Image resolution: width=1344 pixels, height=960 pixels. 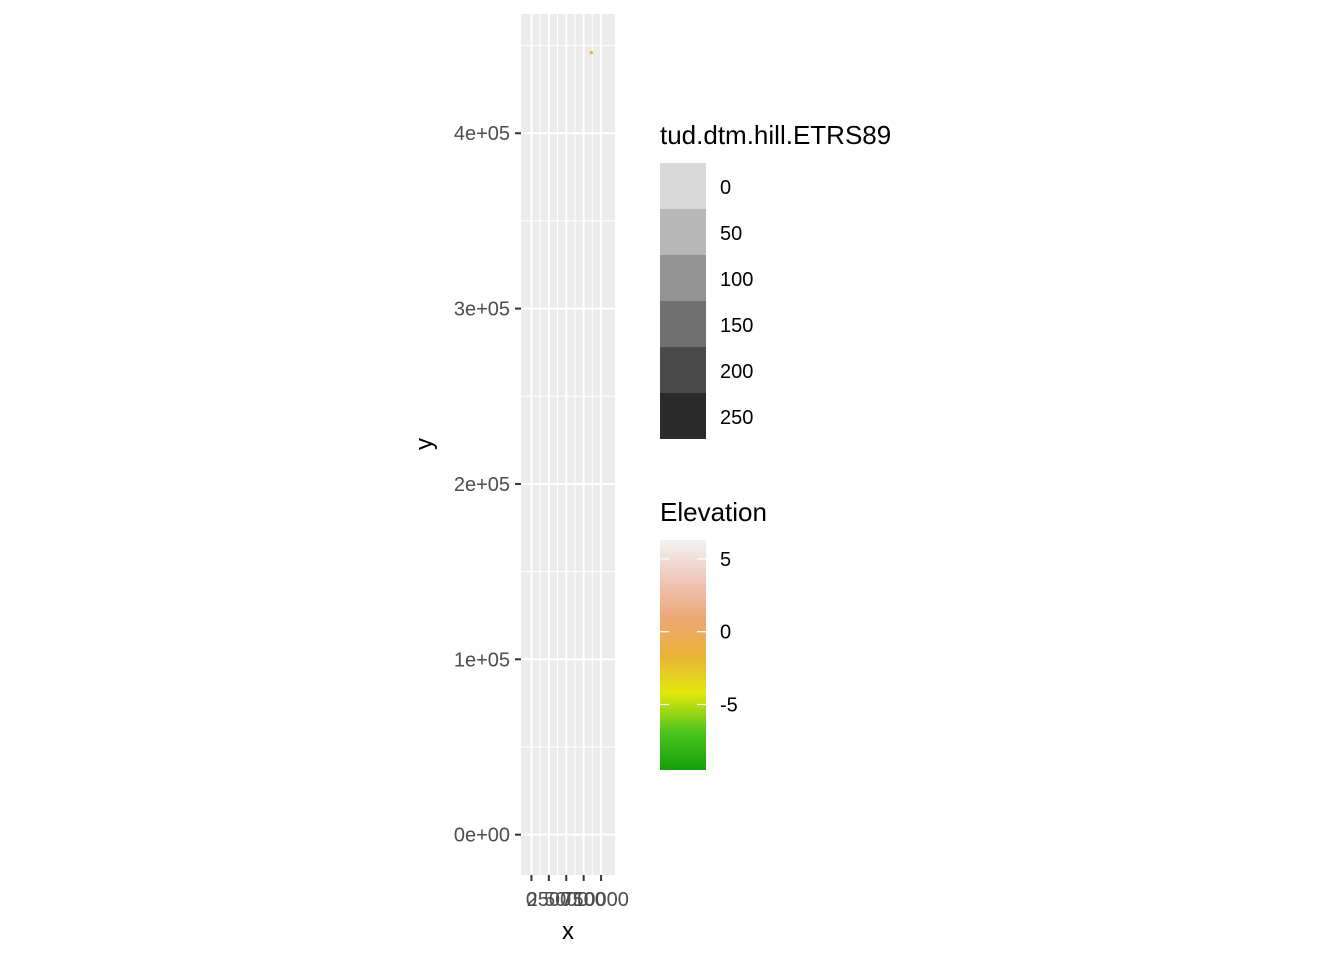 I want to click on legend-elevation-colorbar, so click(x=683, y=655).